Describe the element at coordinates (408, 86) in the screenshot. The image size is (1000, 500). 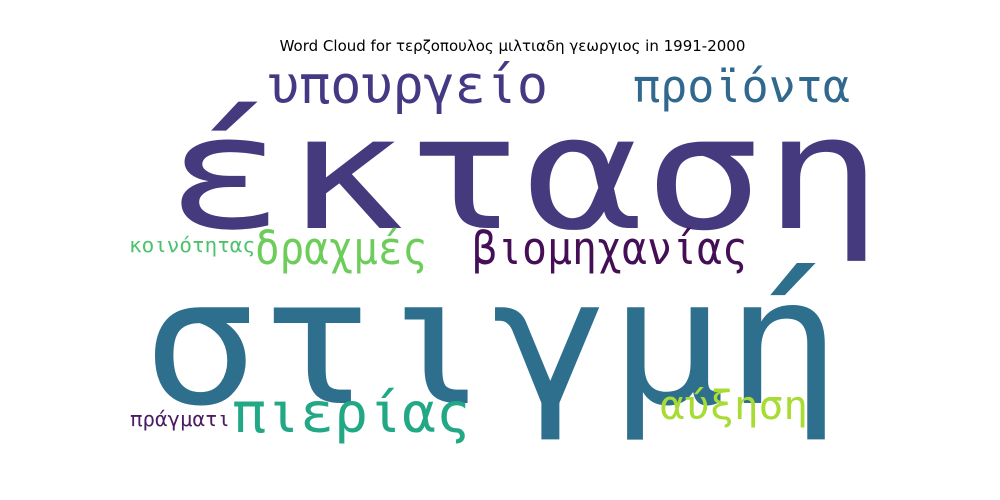
I see `word-2: υπουργείο` at that location.